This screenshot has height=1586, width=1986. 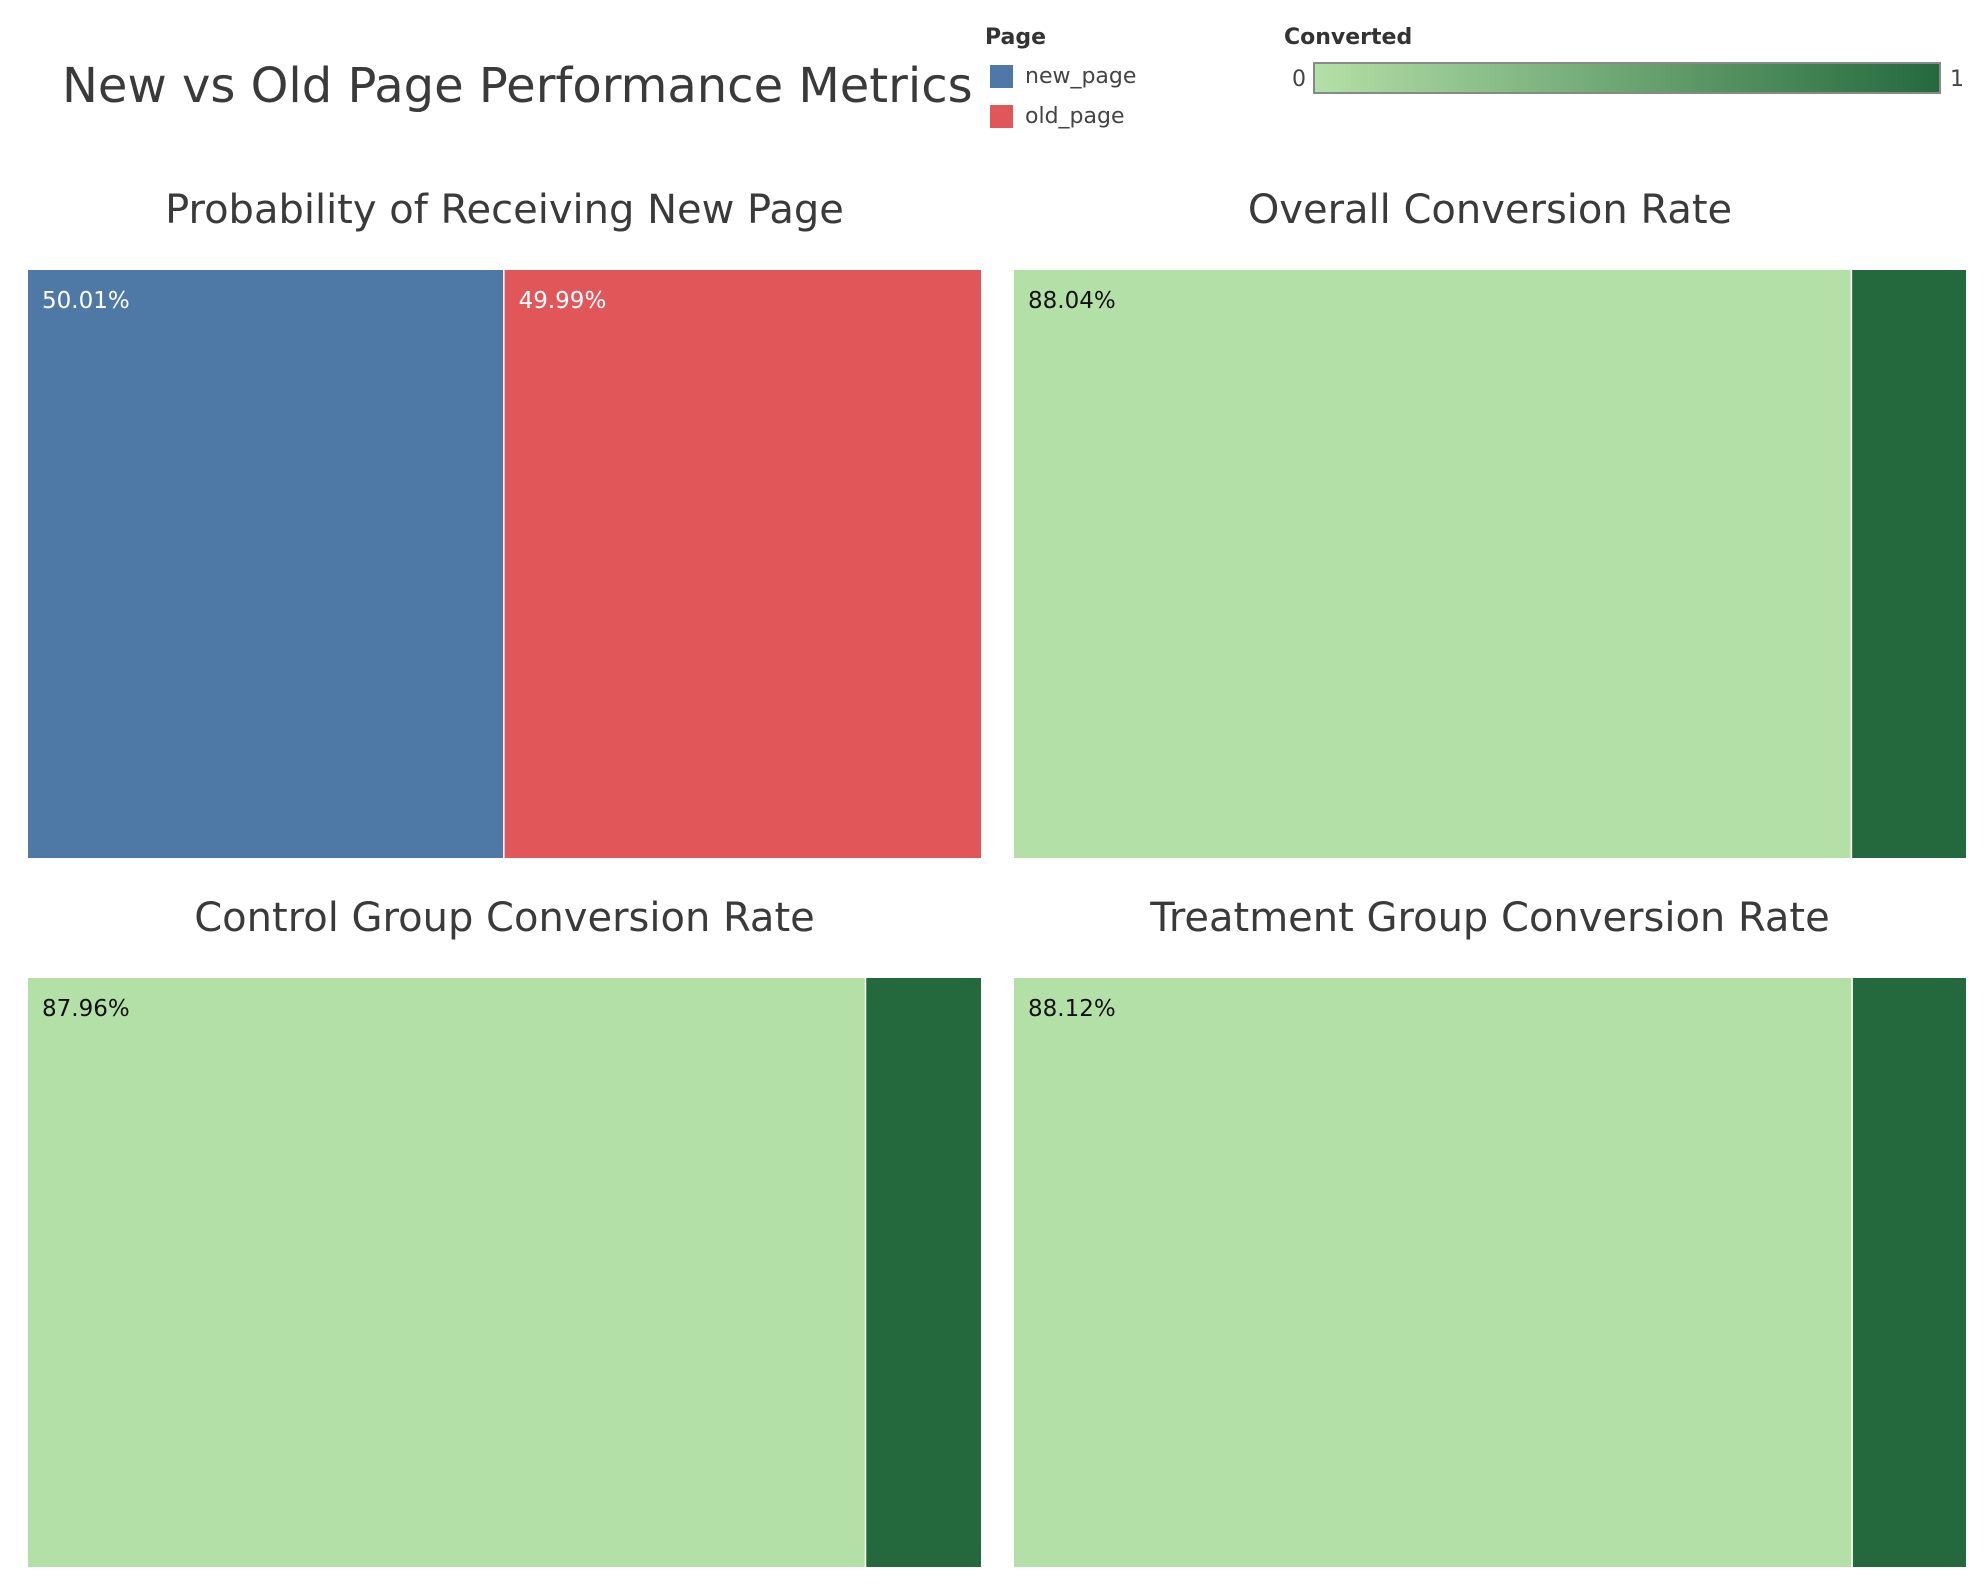 What do you see at coordinates (563, 301) in the screenshot?
I see `treemap-label-probability-old_page: 49.99%` at bounding box center [563, 301].